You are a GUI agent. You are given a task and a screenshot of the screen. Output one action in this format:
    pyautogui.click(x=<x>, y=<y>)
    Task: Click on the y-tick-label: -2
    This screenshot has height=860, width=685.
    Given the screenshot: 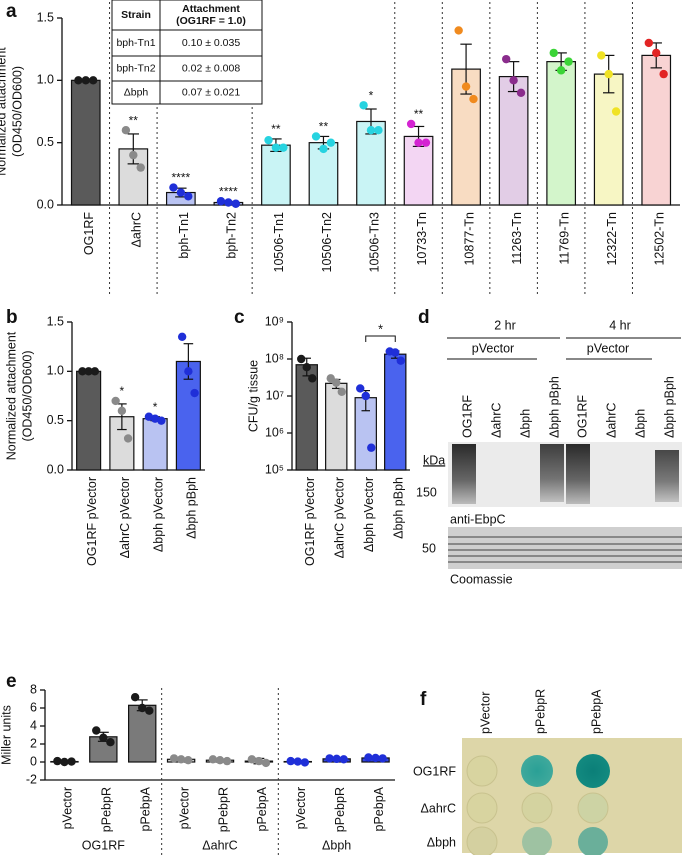 What is the action you would take?
    pyautogui.click(x=31, y=779)
    